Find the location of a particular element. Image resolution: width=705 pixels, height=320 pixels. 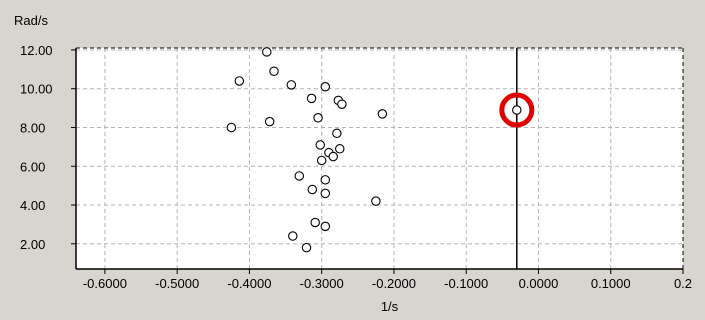

x-tick-label: 0.0000 is located at coordinates (539, 283).